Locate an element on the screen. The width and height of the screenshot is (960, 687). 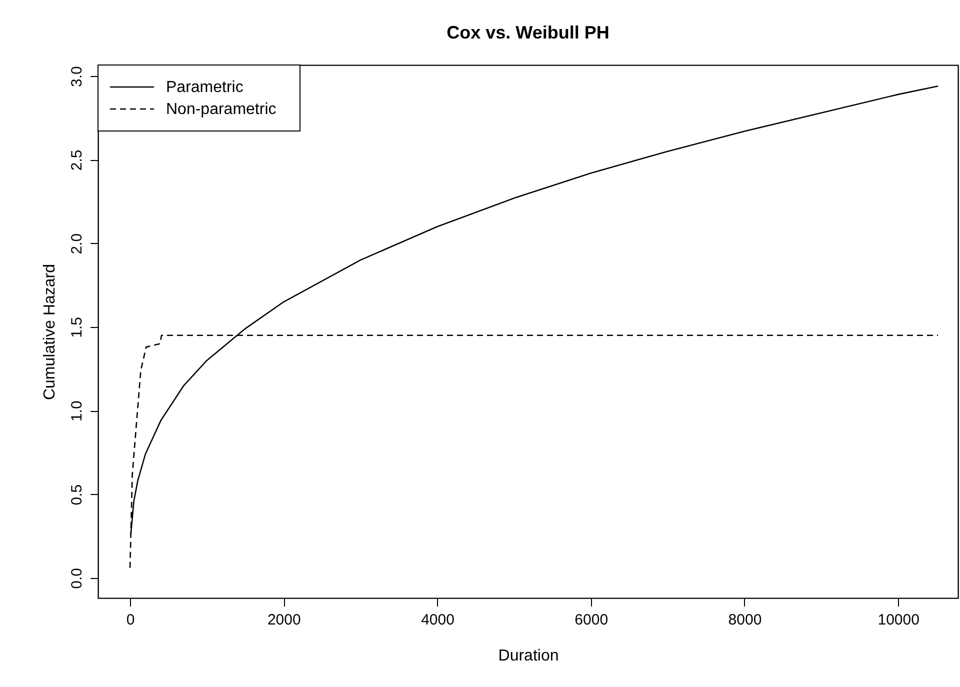
chart-title: Cox vs. Weibull PH is located at coordinates (528, 32).